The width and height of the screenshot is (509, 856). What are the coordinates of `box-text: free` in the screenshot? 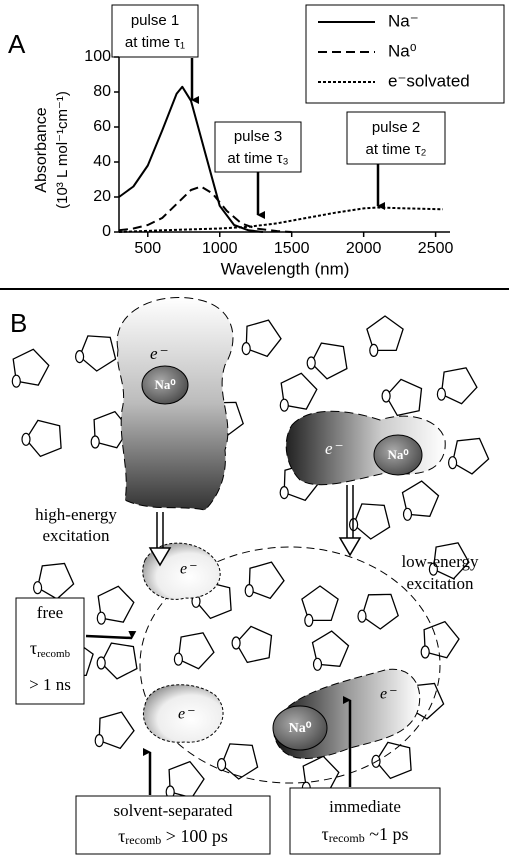 It's located at (50, 612).